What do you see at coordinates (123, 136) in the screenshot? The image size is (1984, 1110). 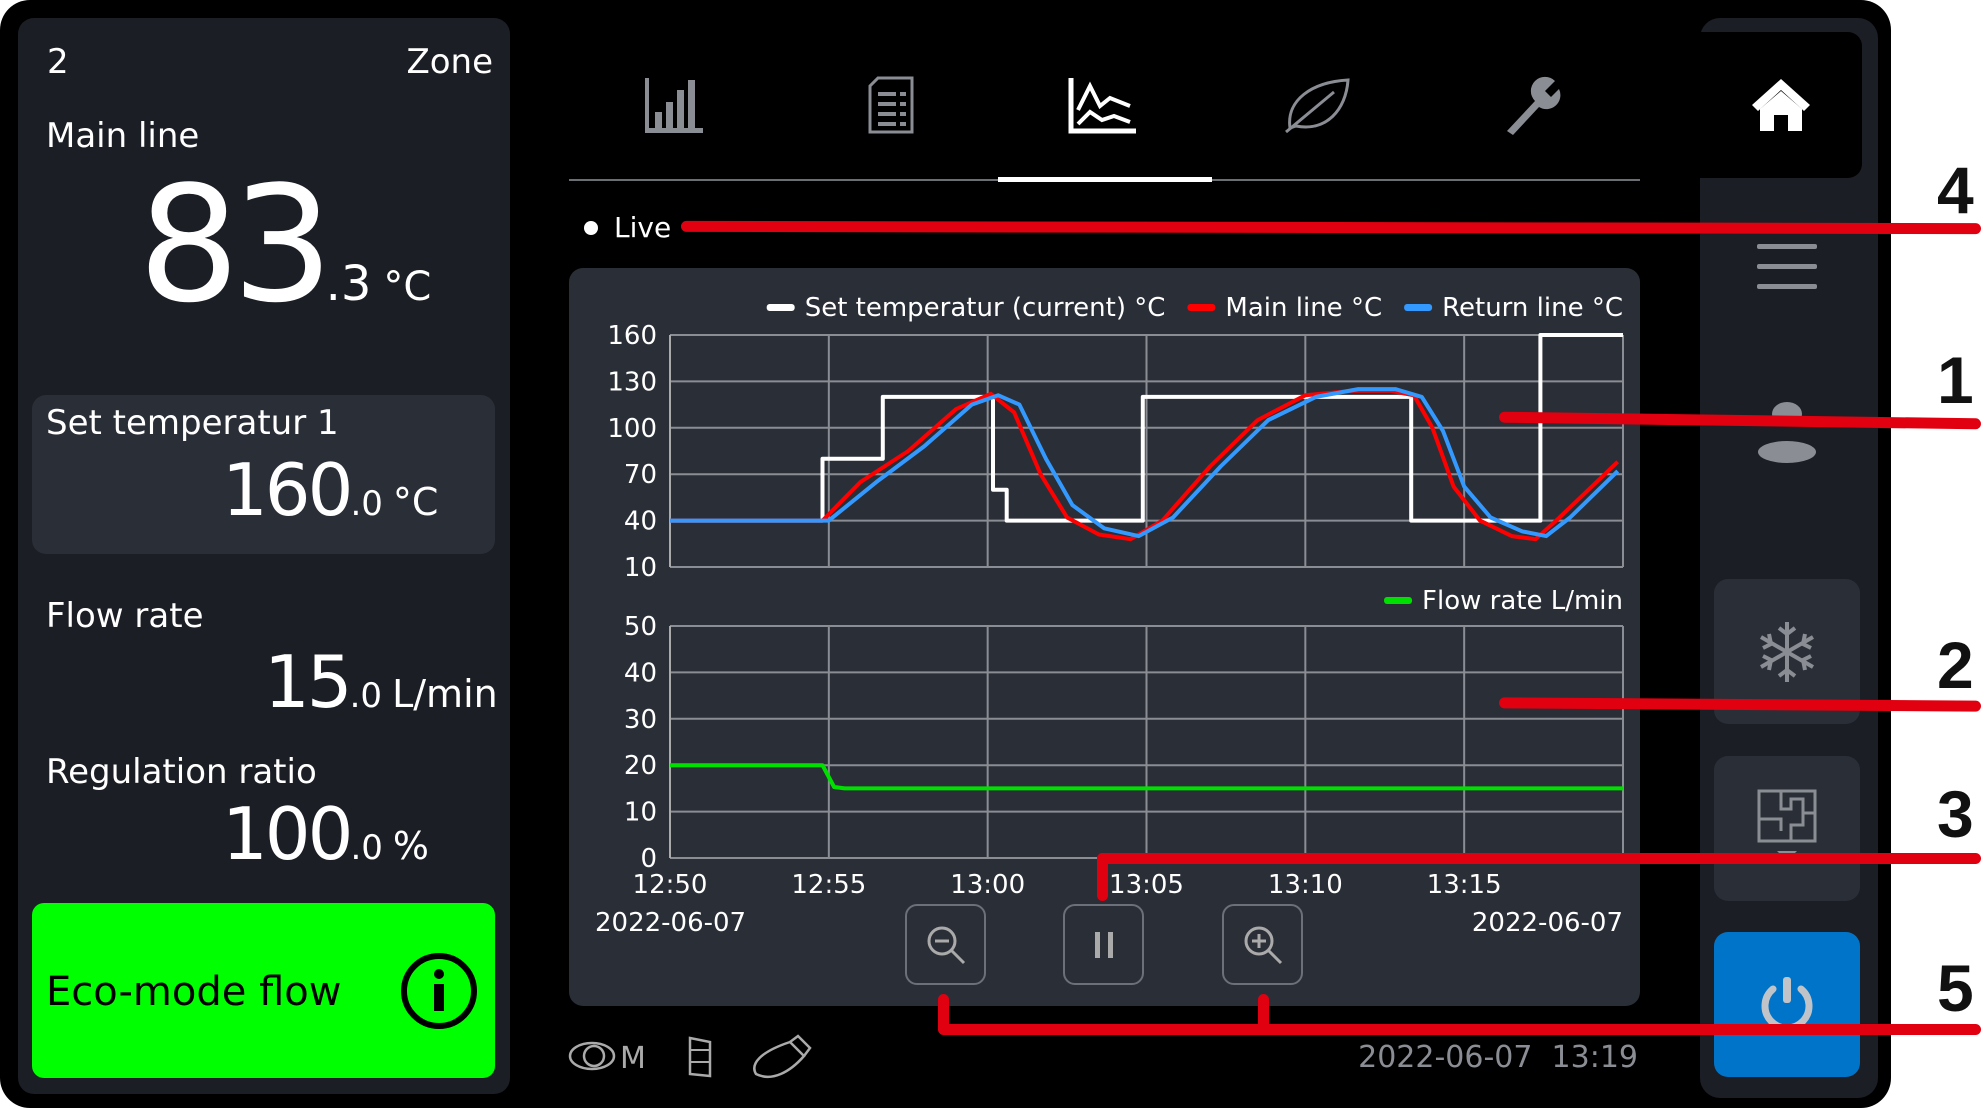 I see `main-line-label: Main line` at bounding box center [123, 136].